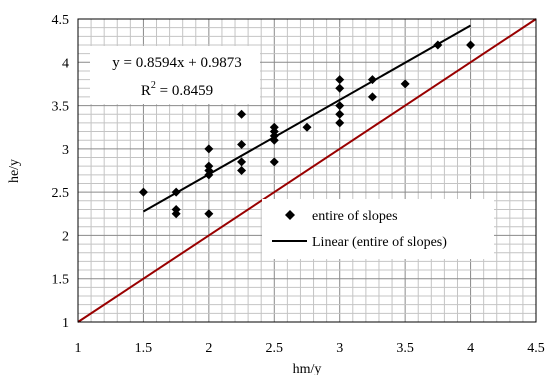  What do you see at coordinates (61, 193) in the screenshot?
I see `y-tick-label: 2.5` at bounding box center [61, 193].